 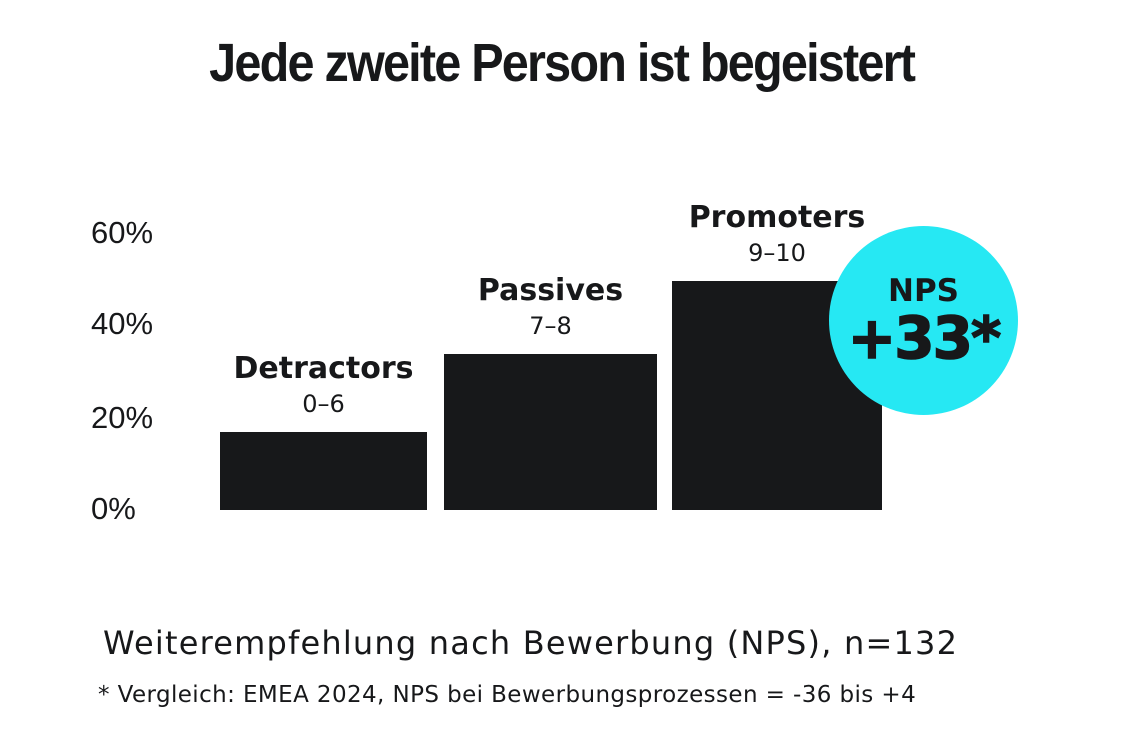 I want to click on bar-label-group-passives: Passives 7–8, so click(x=550, y=306).